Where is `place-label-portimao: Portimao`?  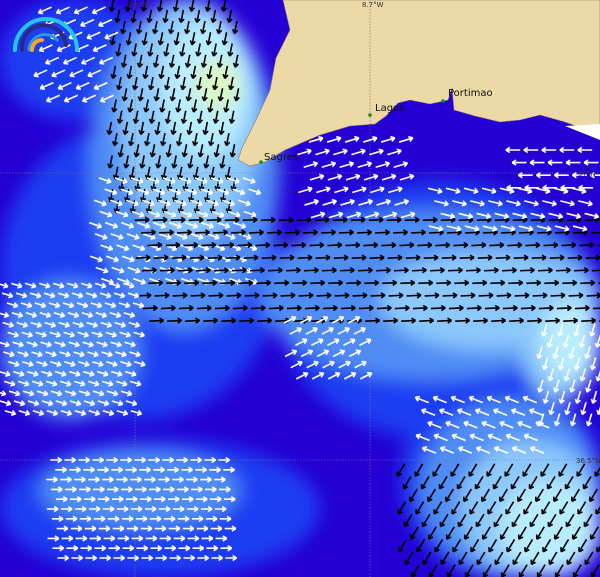
place-label-portimao: Portimao is located at coordinates (470, 93).